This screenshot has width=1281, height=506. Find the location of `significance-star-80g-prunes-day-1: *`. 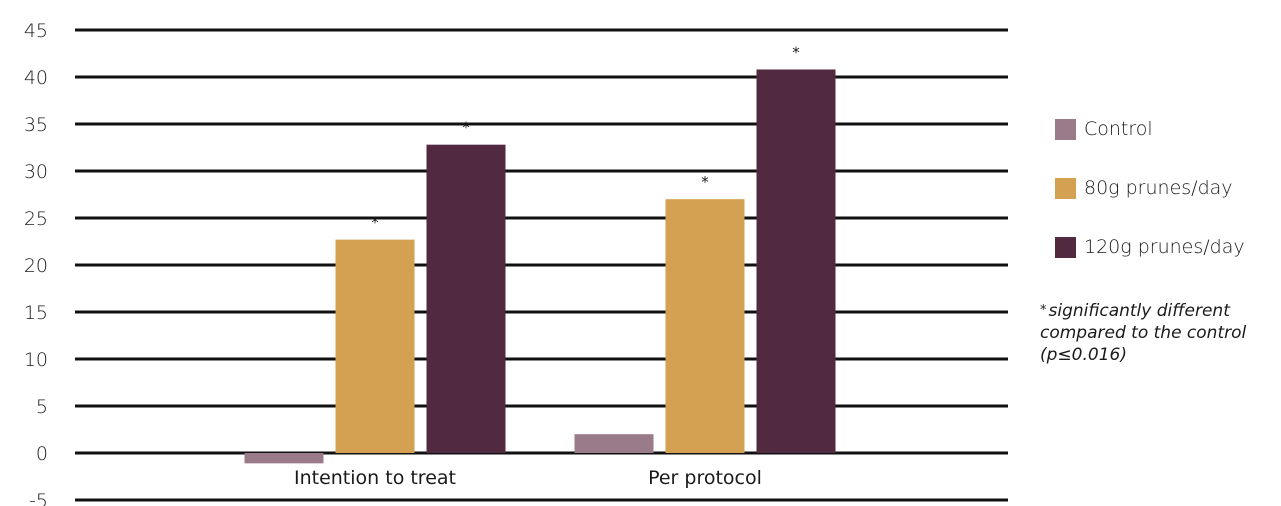

significance-star-80g-prunes-day-1: * is located at coordinates (375, 223).